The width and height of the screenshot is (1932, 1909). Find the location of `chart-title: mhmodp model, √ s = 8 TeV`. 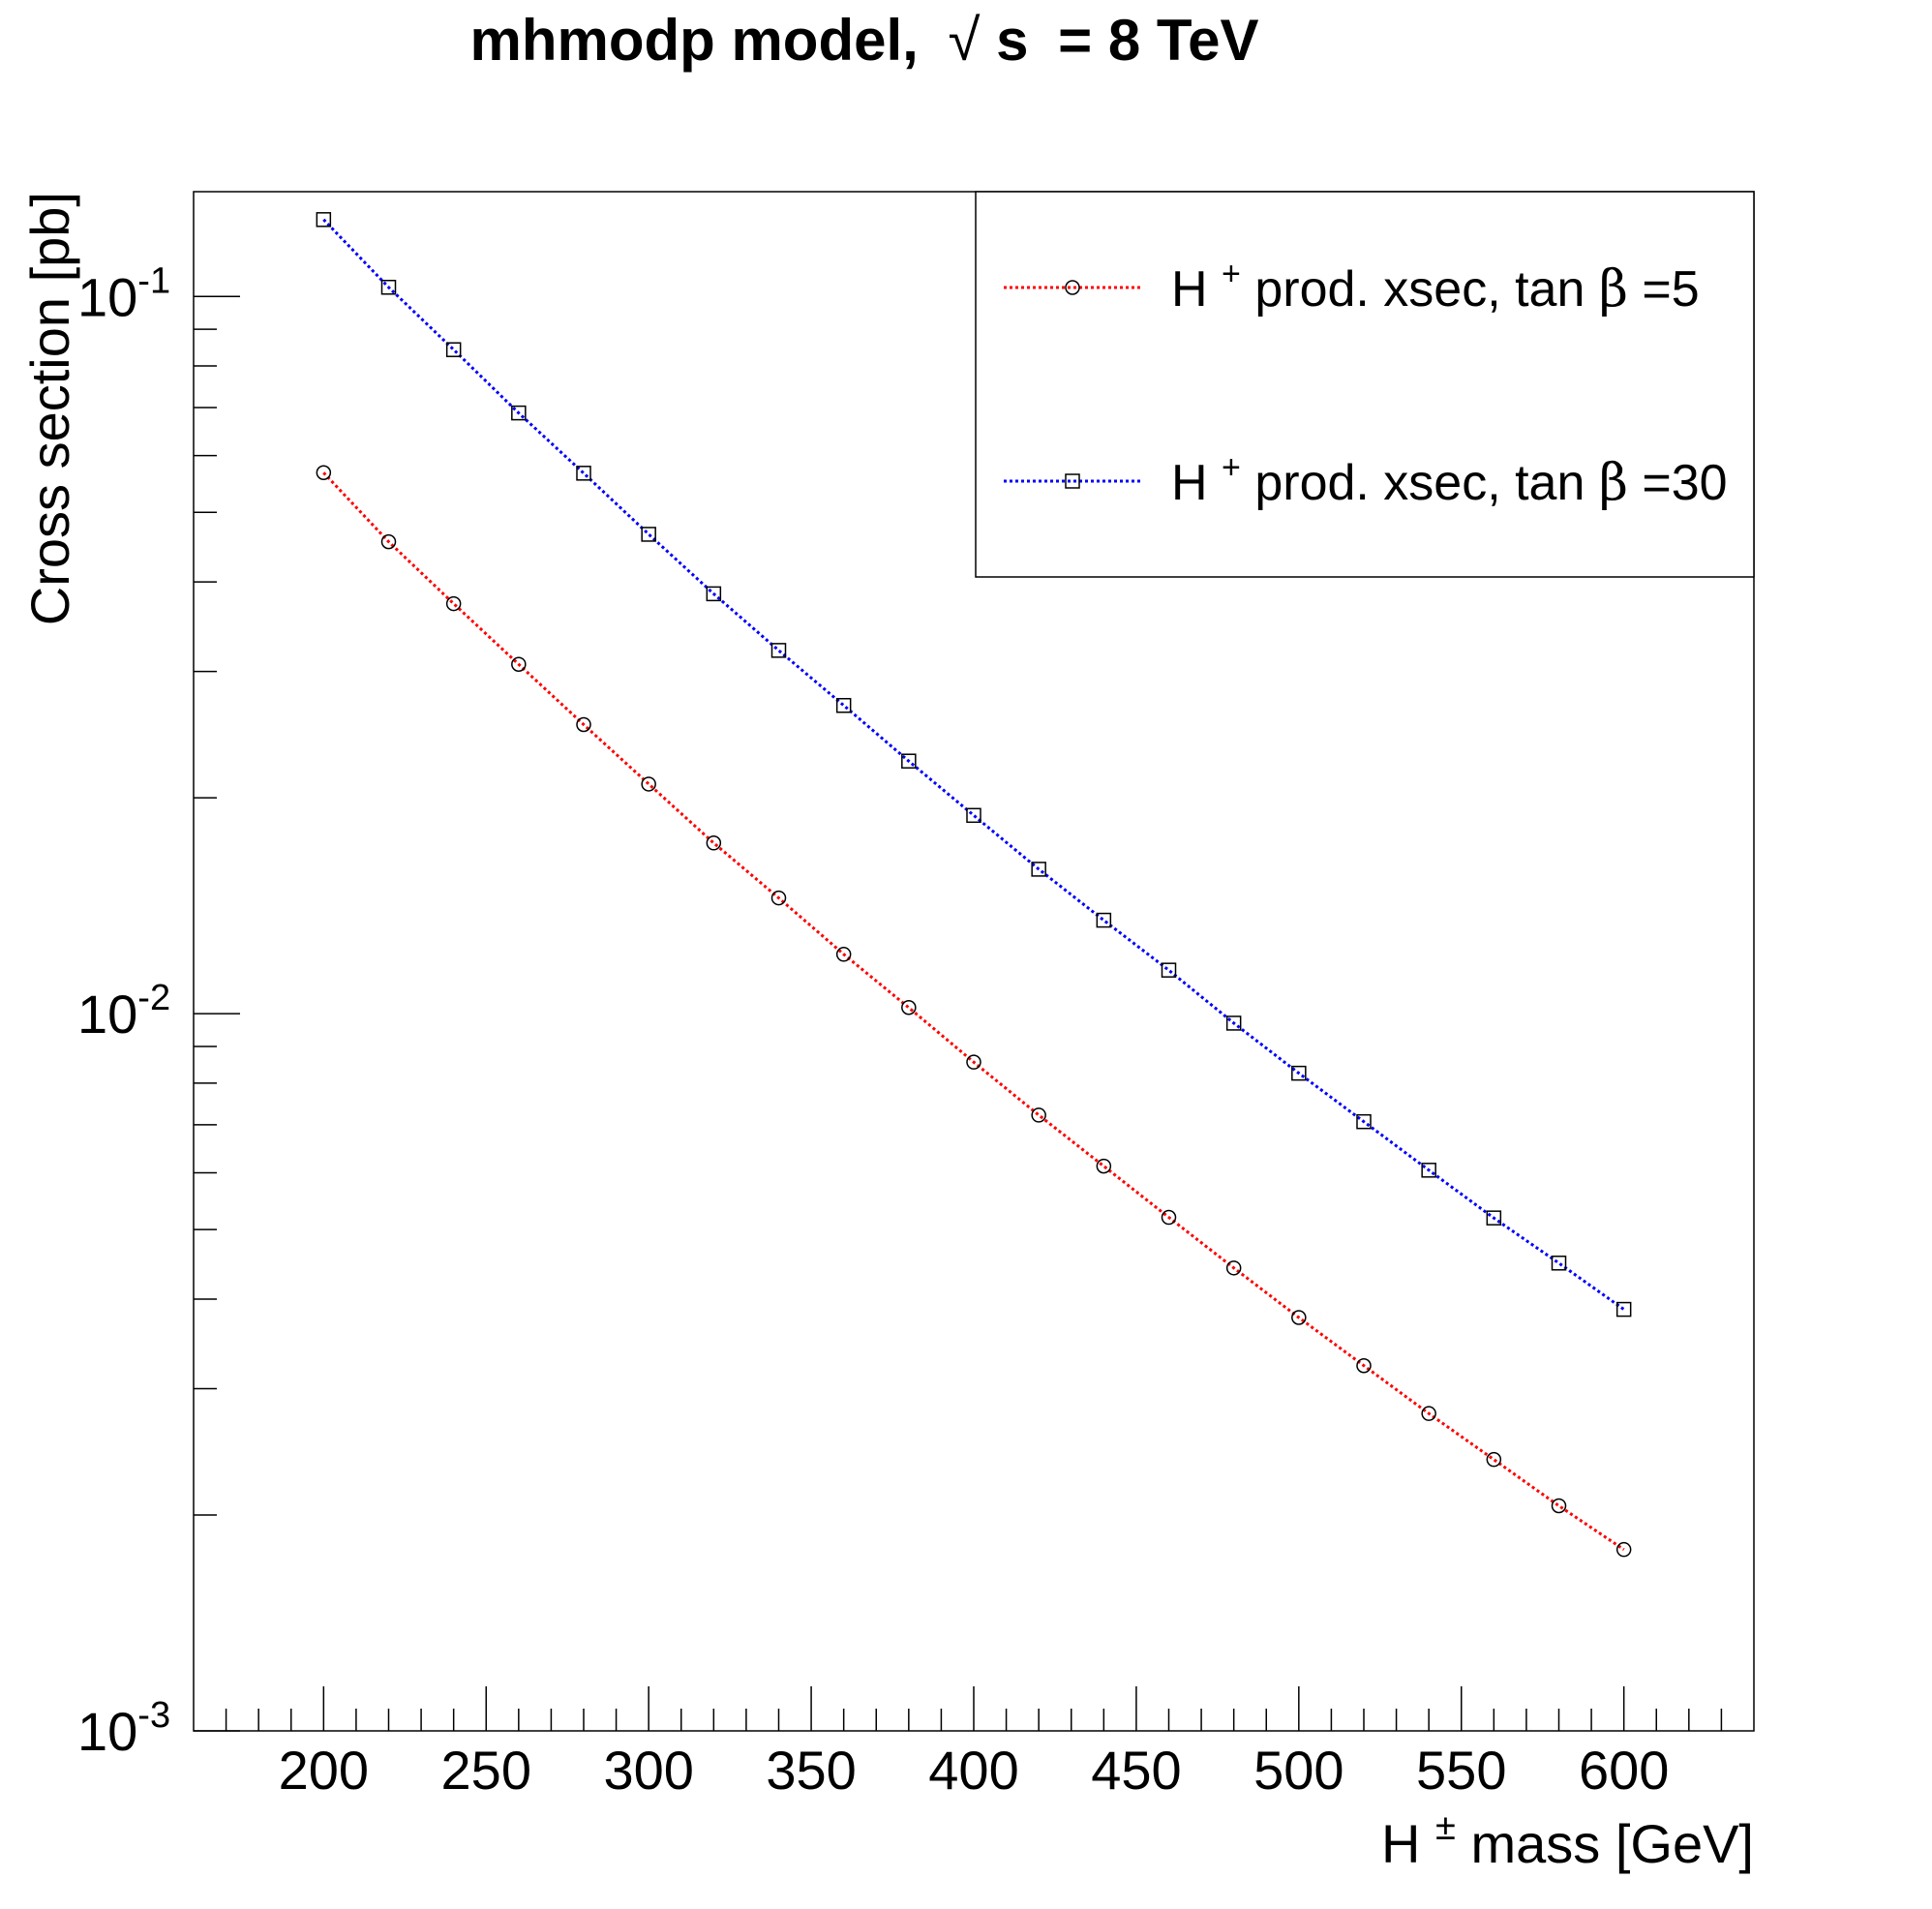

chart-title: mhmodp model, √ s = 8 TeV is located at coordinates (863, 40).